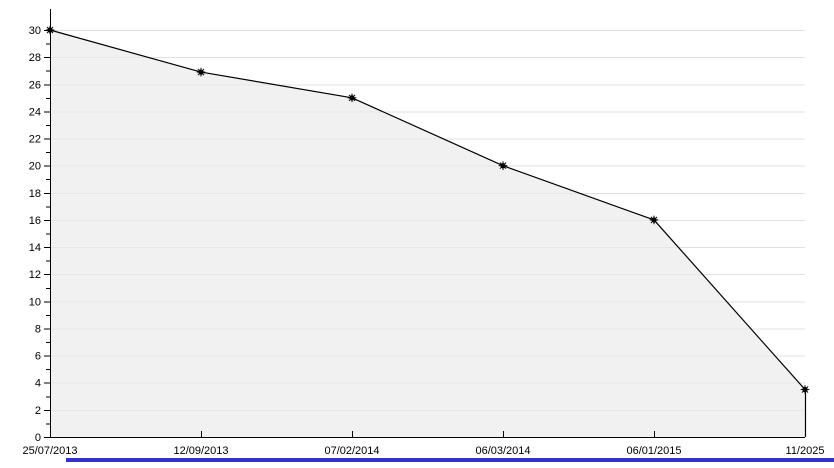  Describe the element at coordinates (351, 451) in the screenshot. I see `x-tick-label: 07/02/2014` at that location.